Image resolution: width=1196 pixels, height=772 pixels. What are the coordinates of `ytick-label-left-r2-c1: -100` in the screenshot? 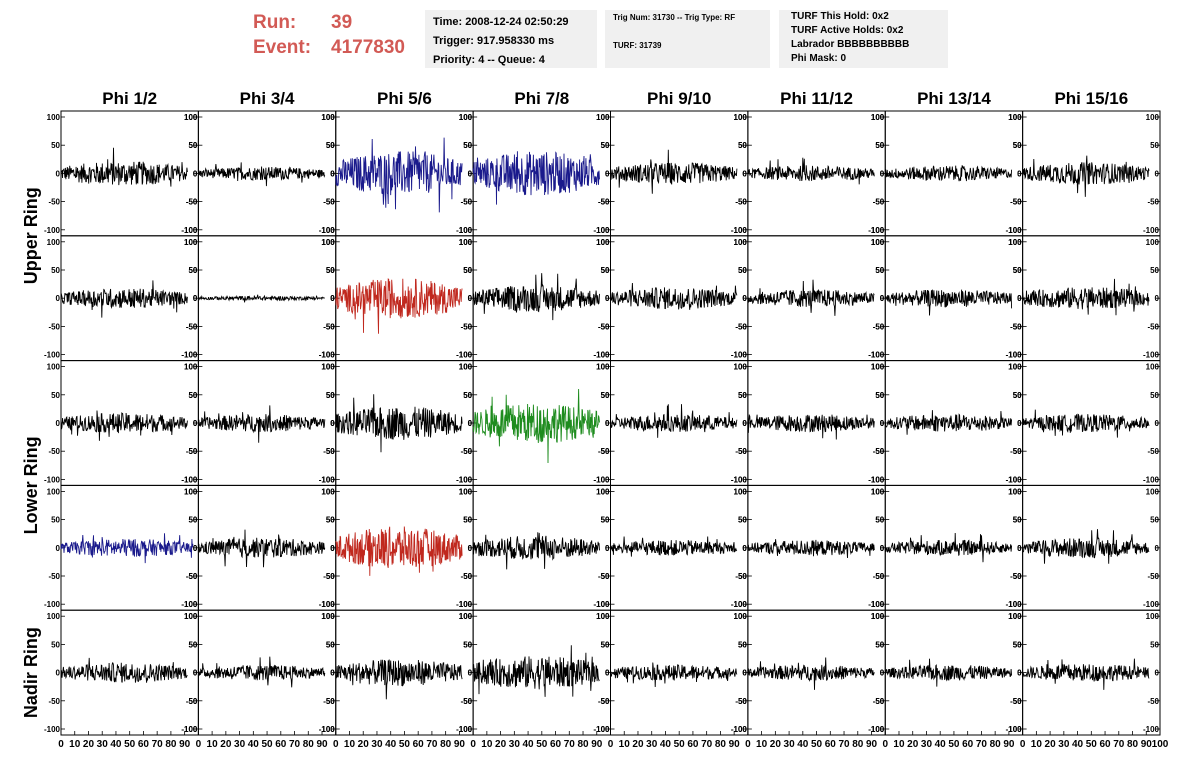 It's located at (52, 355).